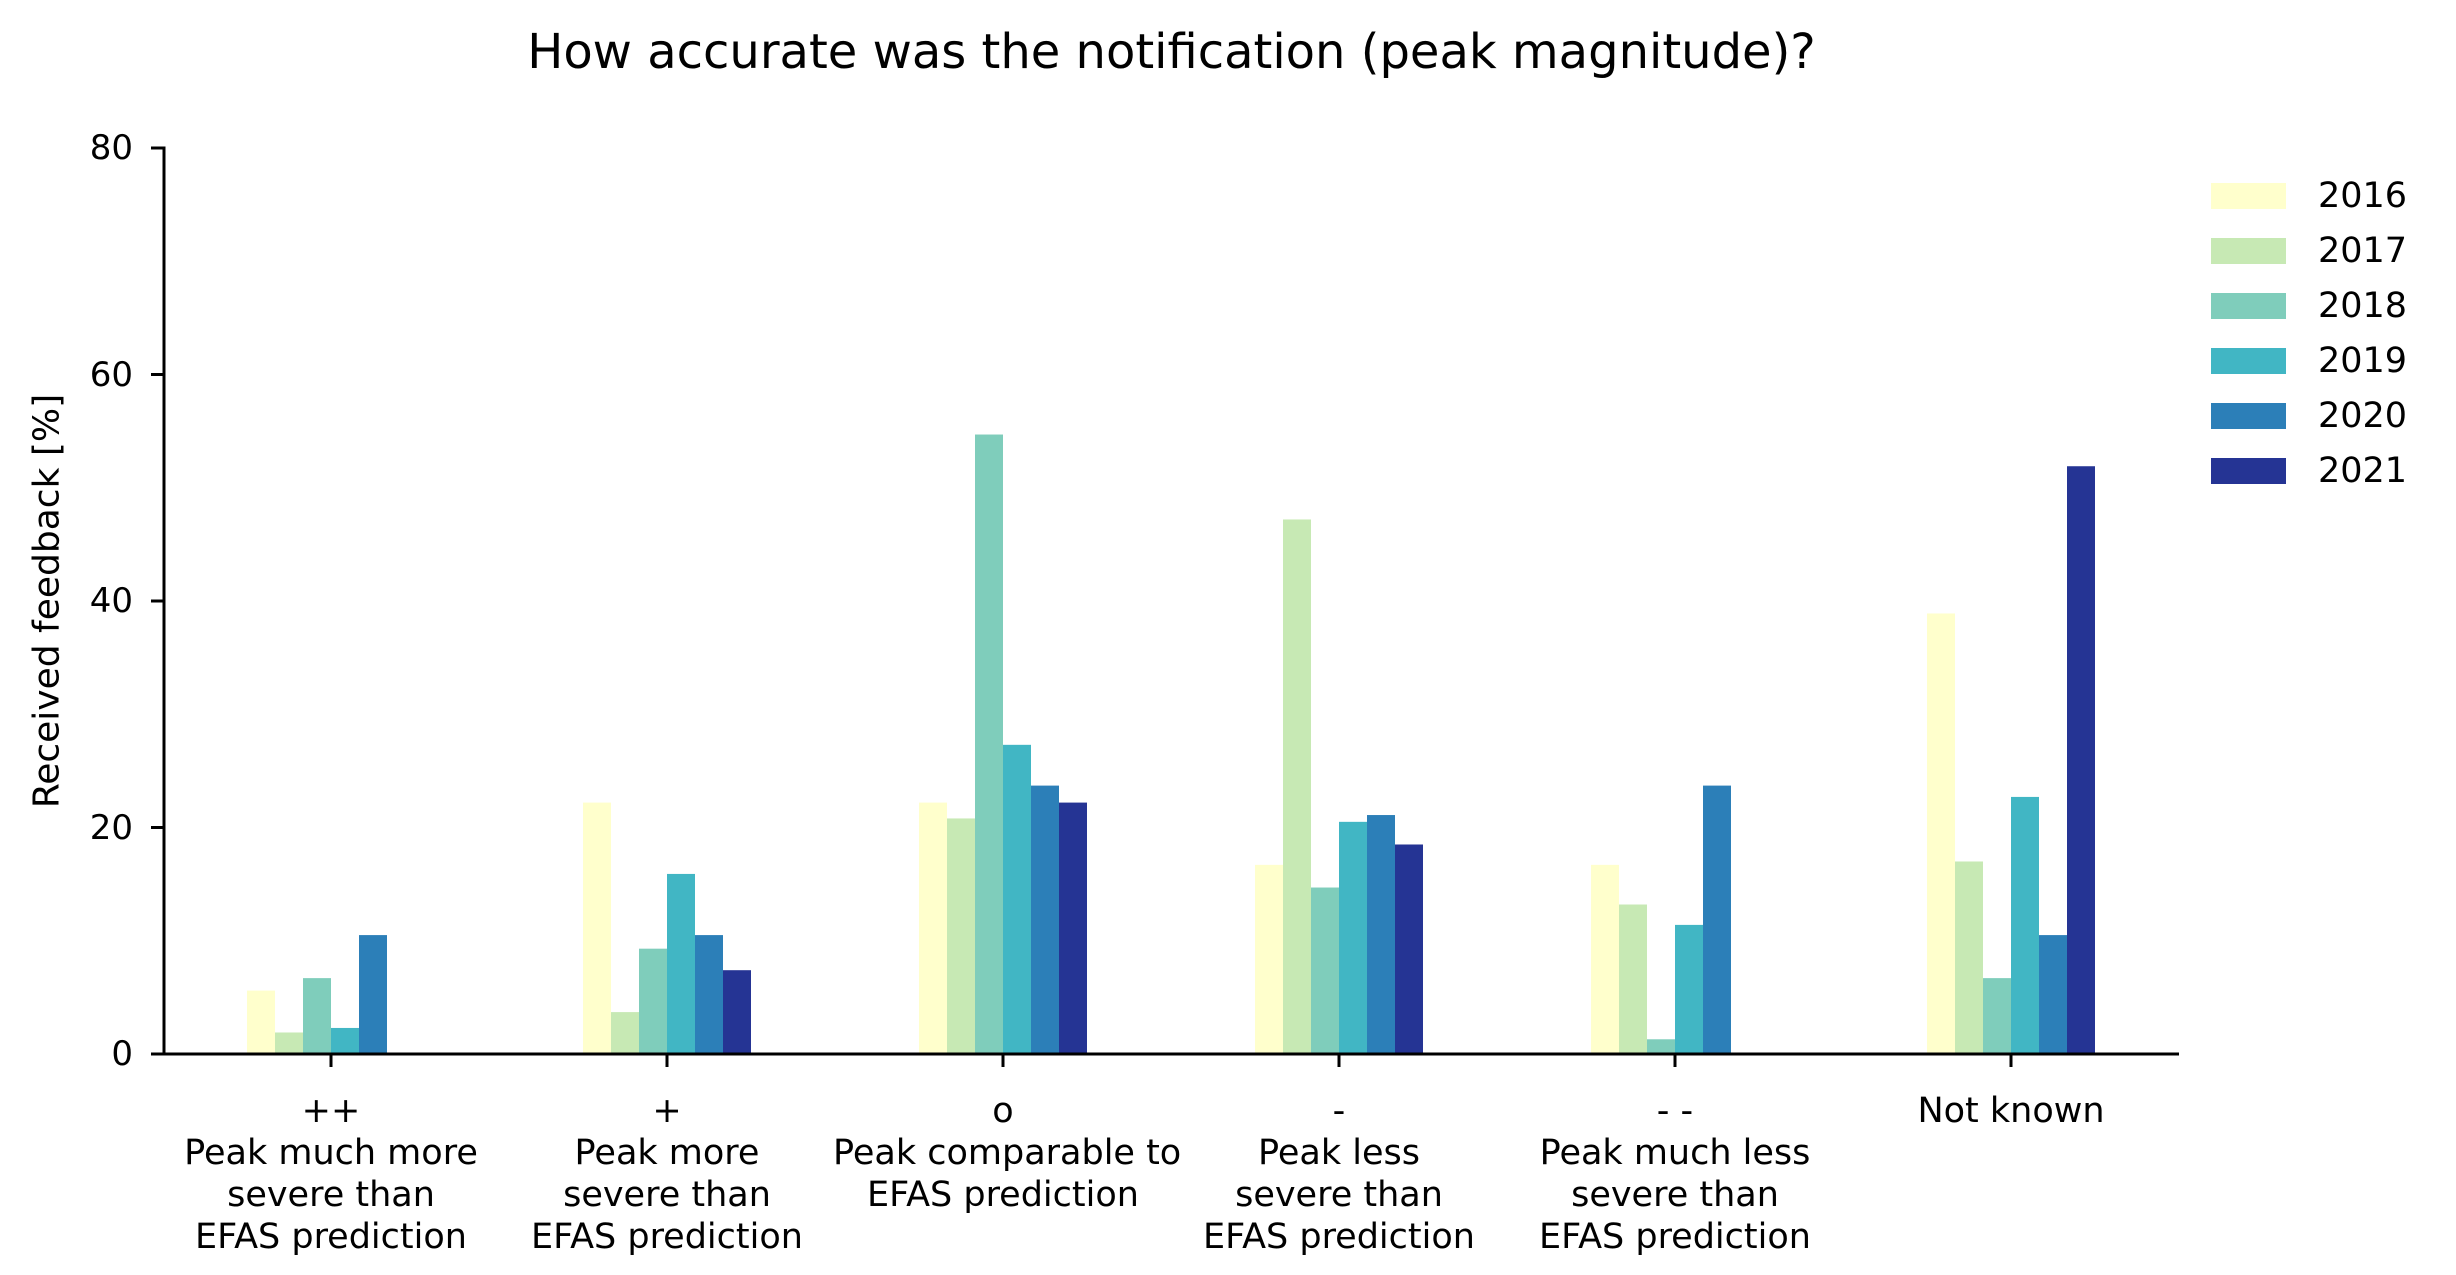 The image size is (2456, 1275). I want to click on y-tick-label: 80, so click(111, 148).